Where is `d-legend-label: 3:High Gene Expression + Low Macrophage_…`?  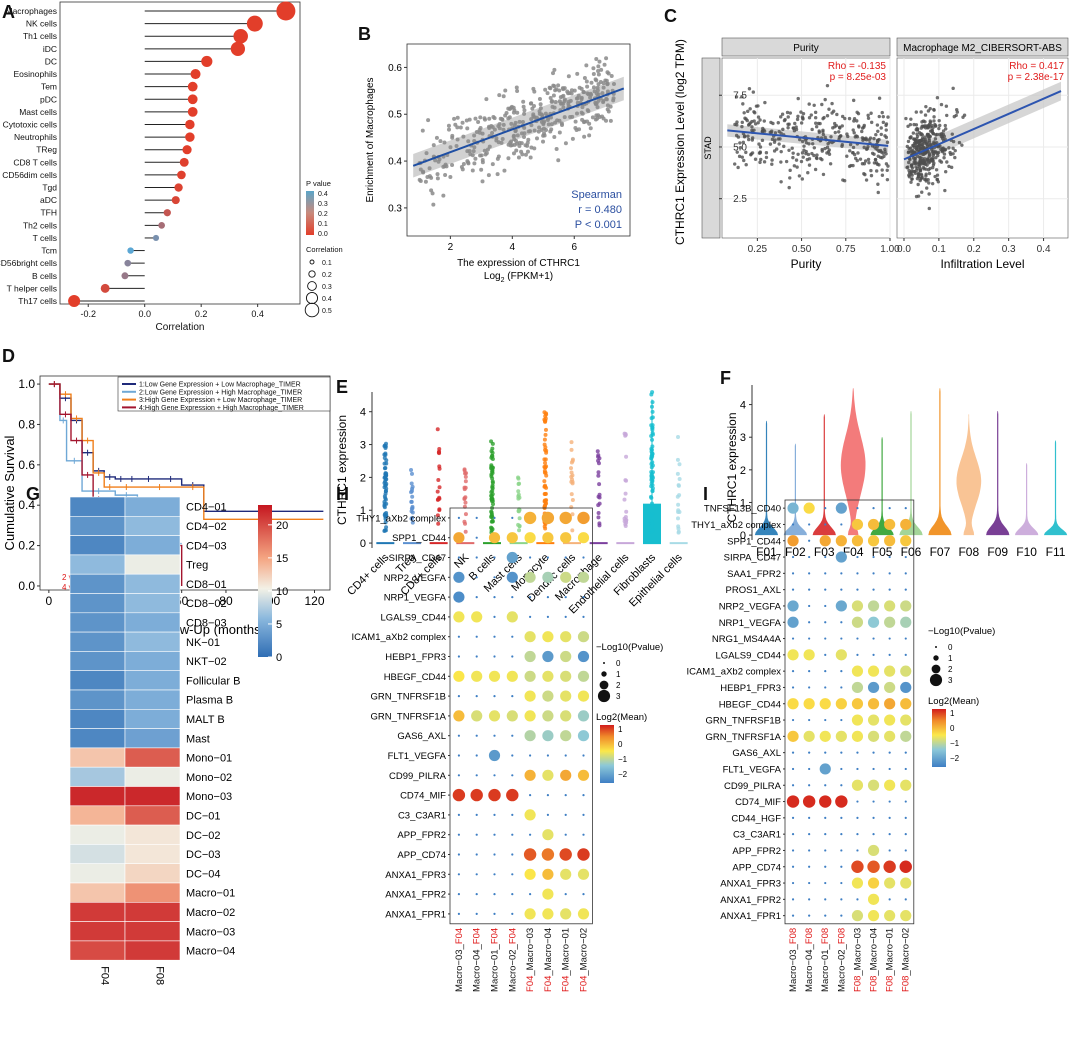 d-legend-label: 3:High Gene Expression + Low Macrophage_… is located at coordinates (220, 400).